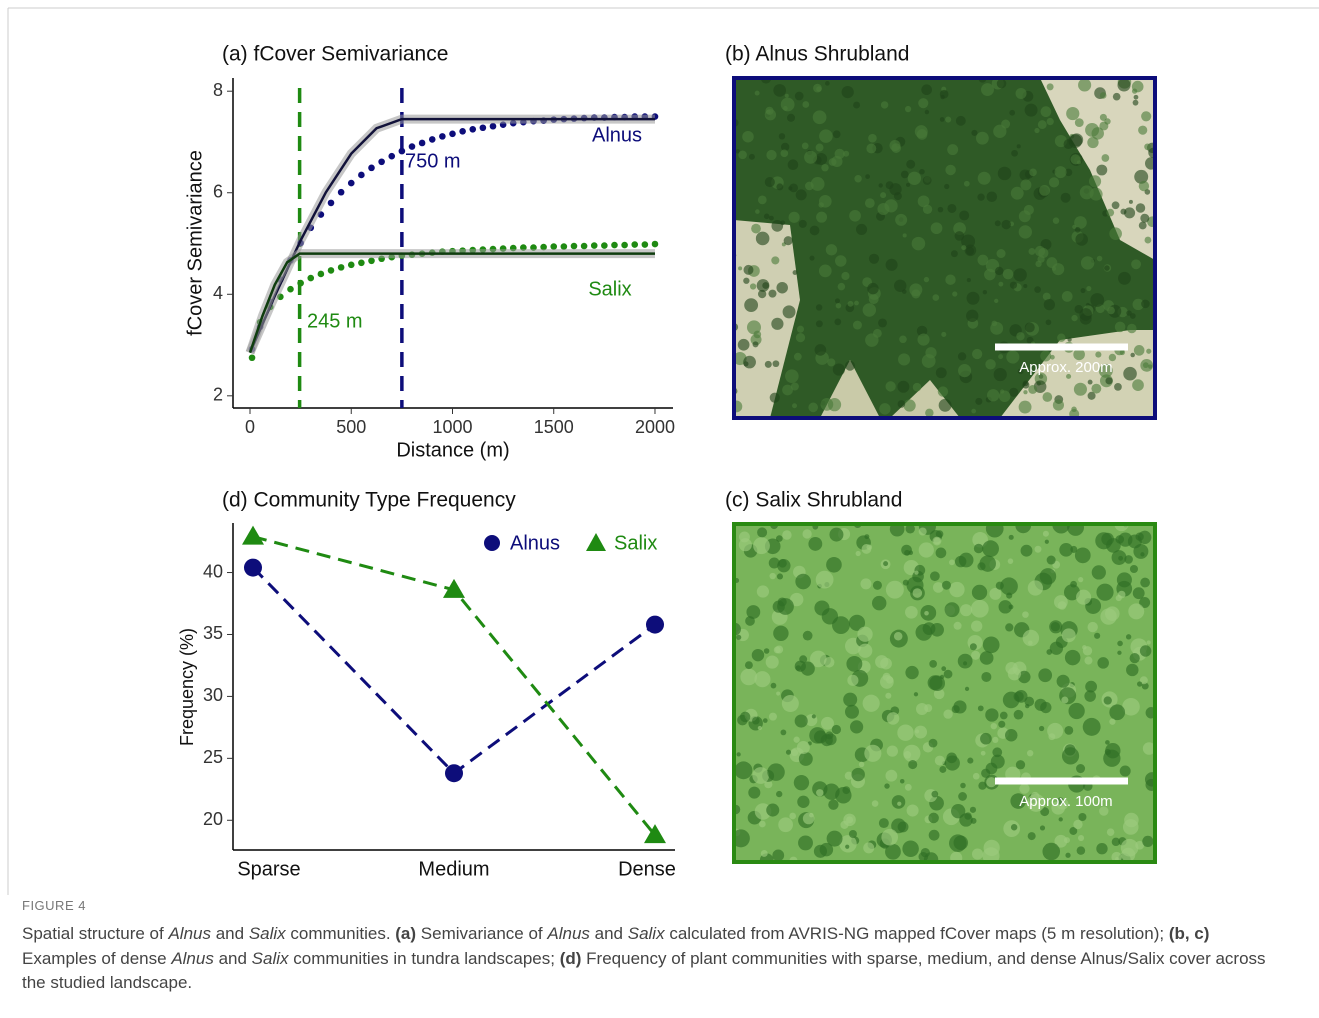  I want to click on caption-text: (b, c), so click(1189, 933).